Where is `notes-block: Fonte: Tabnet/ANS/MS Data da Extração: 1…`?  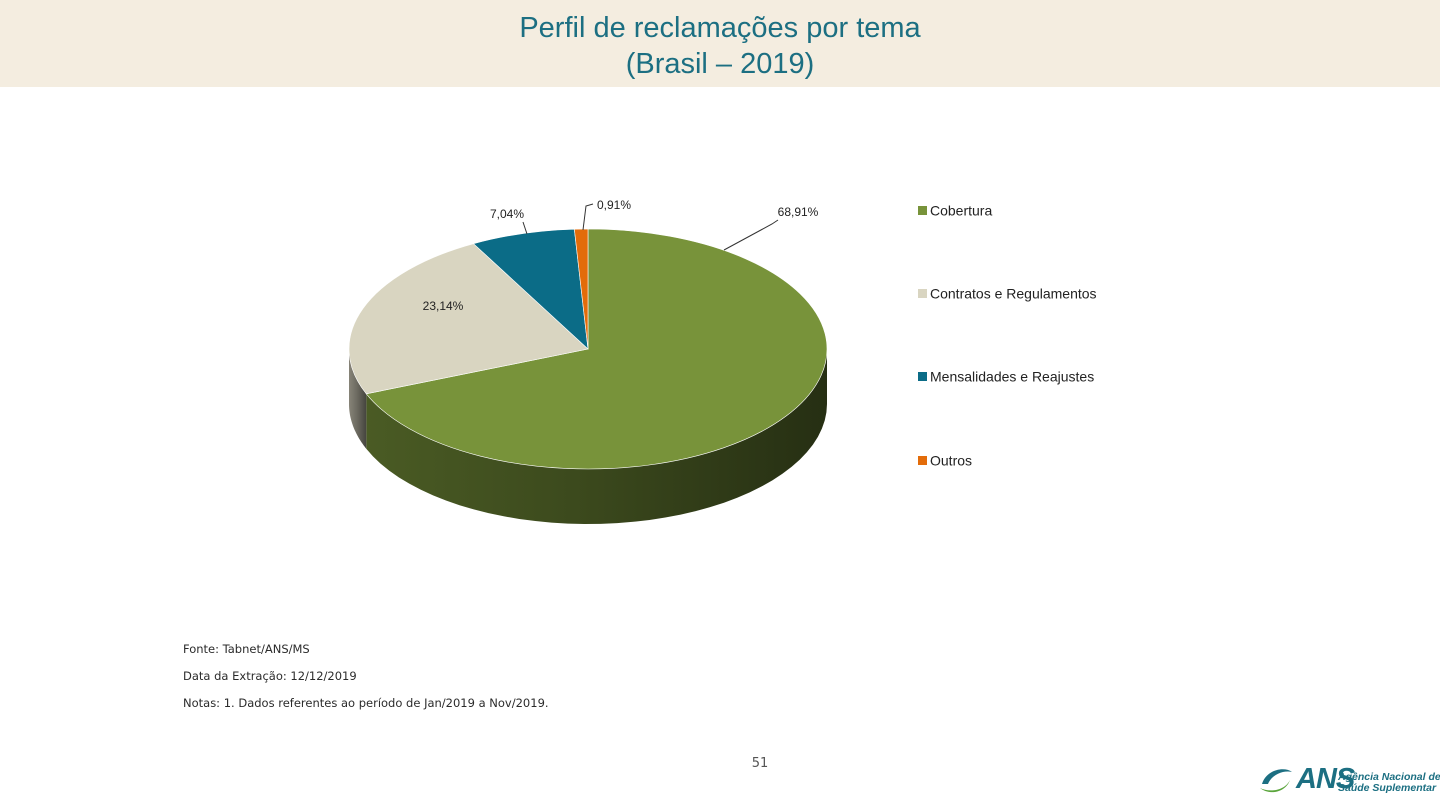 notes-block: Fonte: Tabnet/ANS/MS Data da Extração: 1… is located at coordinates (366, 680).